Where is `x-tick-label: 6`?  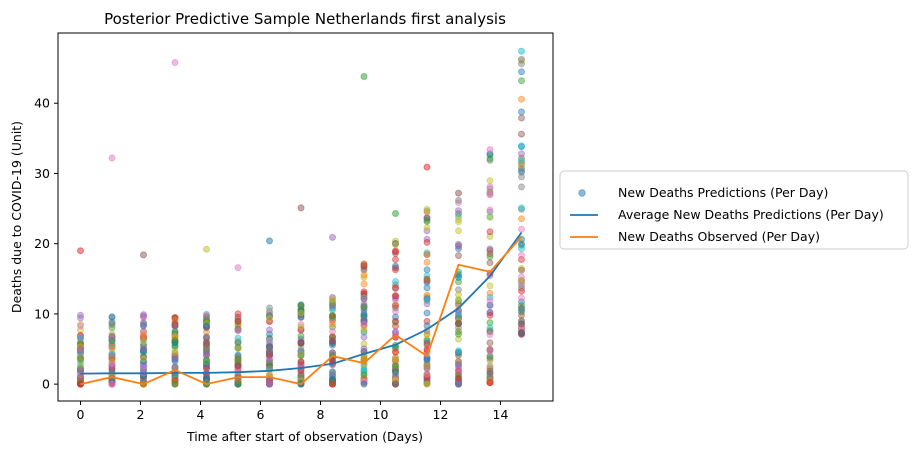 x-tick-label: 6 is located at coordinates (261, 414).